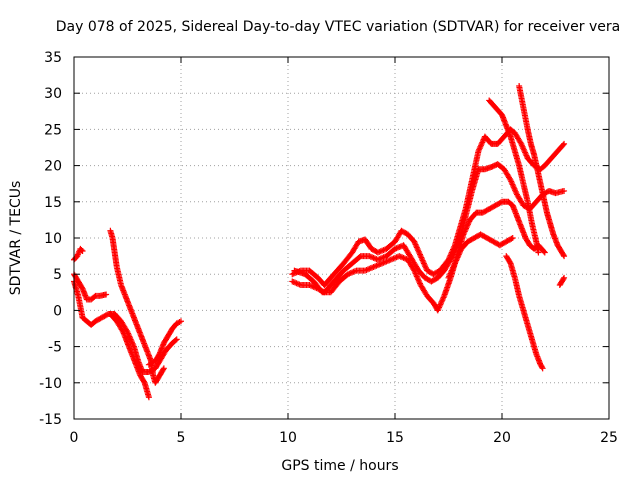 Image resolution: width=640 pixels, height=480 pixels. Describe the element at coordinates (339, 466) in the screenshot. I see `x-axis-label: GPS time / hours` at that location.